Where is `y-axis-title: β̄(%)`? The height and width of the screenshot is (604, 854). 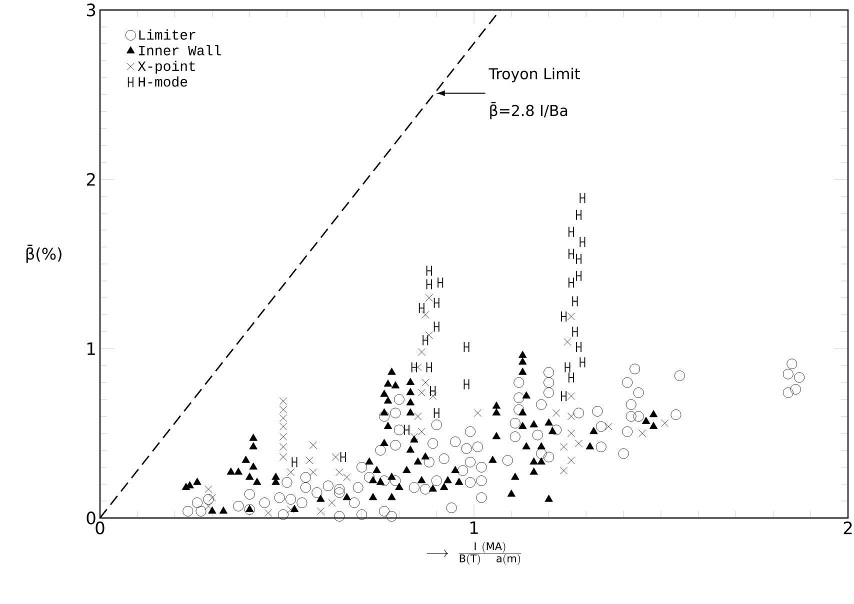 y-axis-title: β̄(%) is located at coordinates (44, 253).